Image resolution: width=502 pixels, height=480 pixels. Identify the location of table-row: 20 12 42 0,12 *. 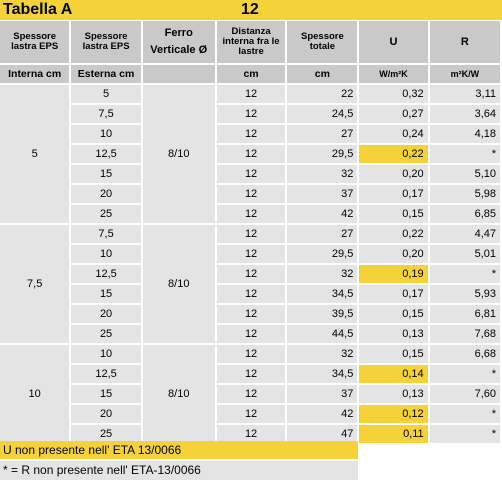
(250, 414).